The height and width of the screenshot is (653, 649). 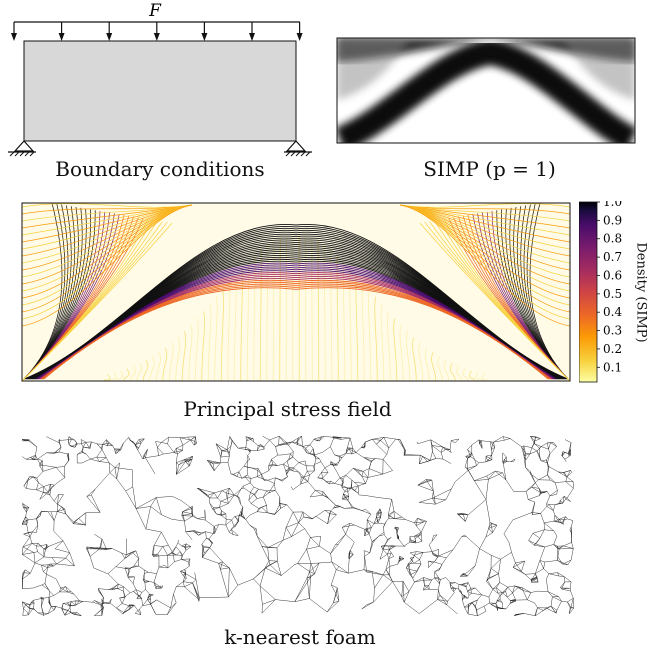 I want to click on colorbar-label: Density (SIMP), so click(x=641, y=292).